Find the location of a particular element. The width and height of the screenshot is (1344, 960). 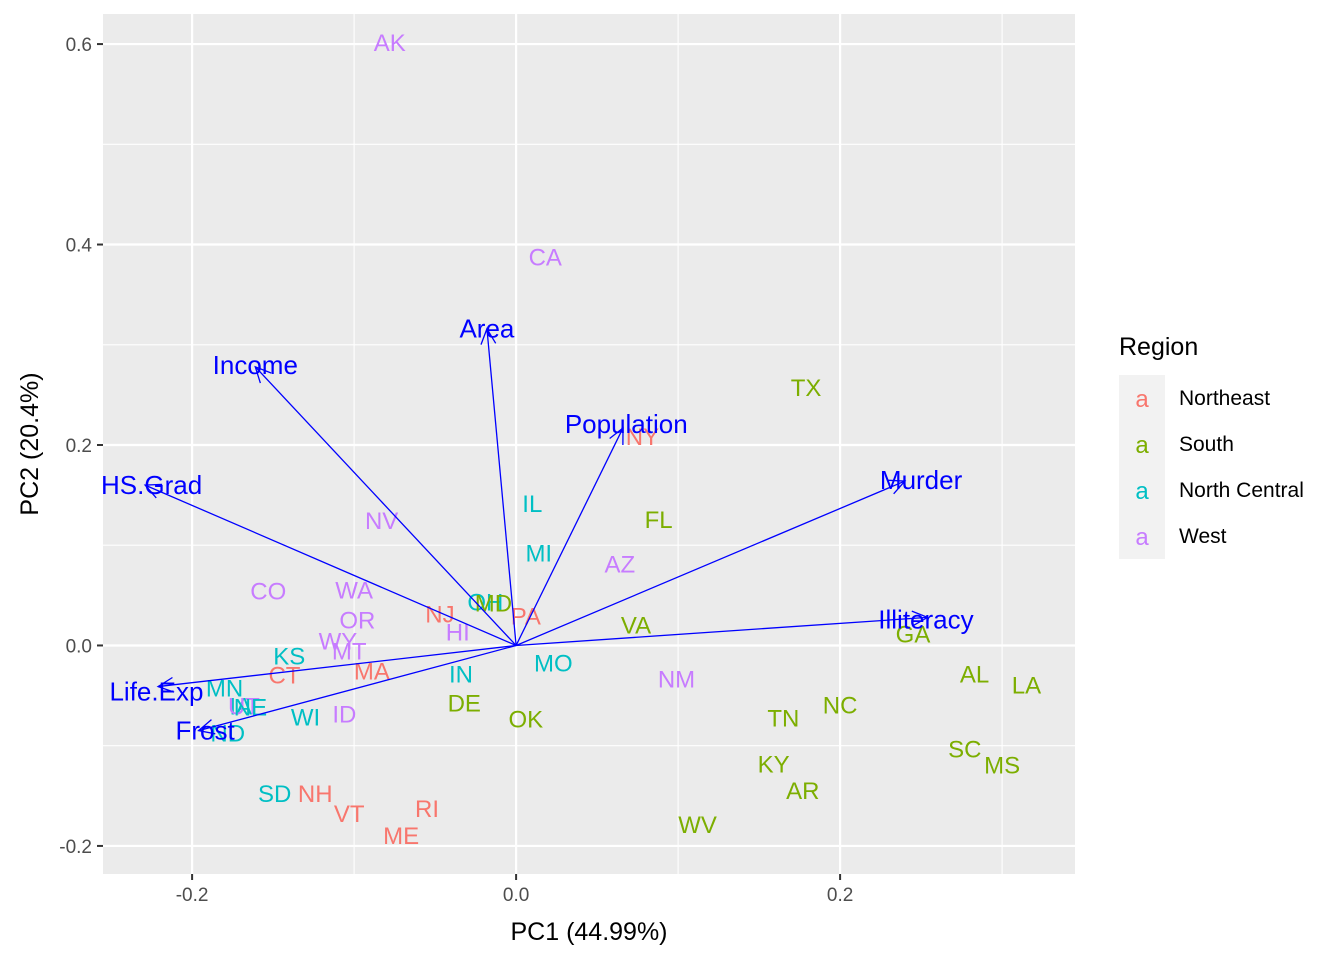

legend-label: West is located at coordinates (1203, 536).